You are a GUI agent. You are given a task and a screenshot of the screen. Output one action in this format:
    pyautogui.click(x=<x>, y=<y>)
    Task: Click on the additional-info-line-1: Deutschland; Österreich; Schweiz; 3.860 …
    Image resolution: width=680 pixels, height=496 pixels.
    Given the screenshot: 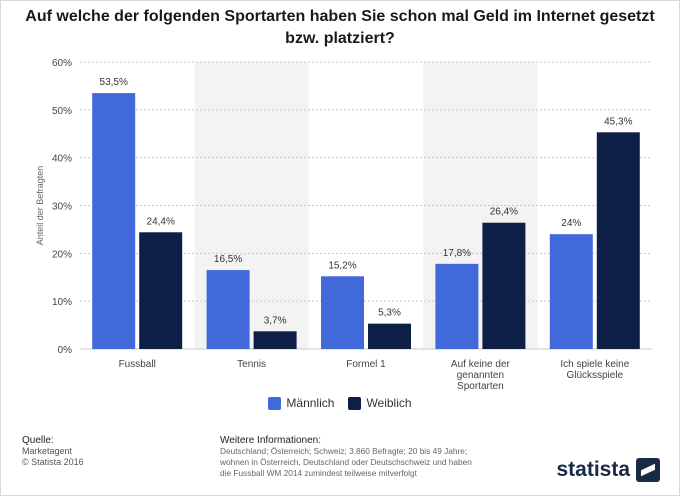 What is the action you would take?
    pyautogui.click(x=344, y=451)
    